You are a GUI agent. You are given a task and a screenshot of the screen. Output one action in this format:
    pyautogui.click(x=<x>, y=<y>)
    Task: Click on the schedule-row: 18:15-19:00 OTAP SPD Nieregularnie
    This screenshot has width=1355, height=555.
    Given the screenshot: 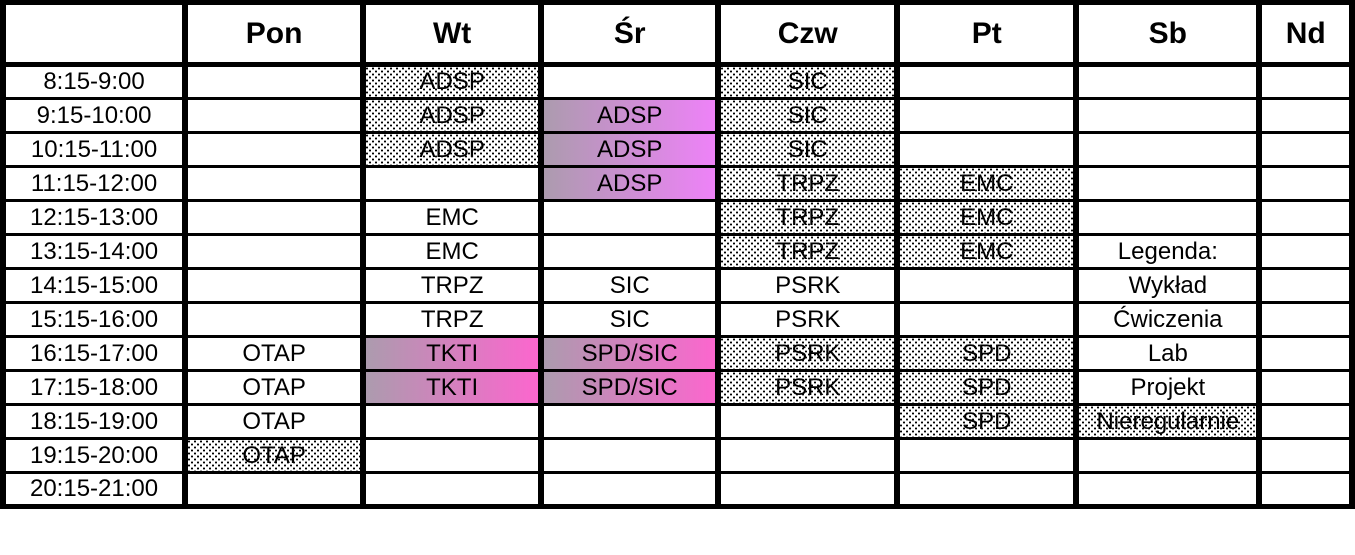 What is the action you would take?
    pyautogui.click(x=677, y=421)
    